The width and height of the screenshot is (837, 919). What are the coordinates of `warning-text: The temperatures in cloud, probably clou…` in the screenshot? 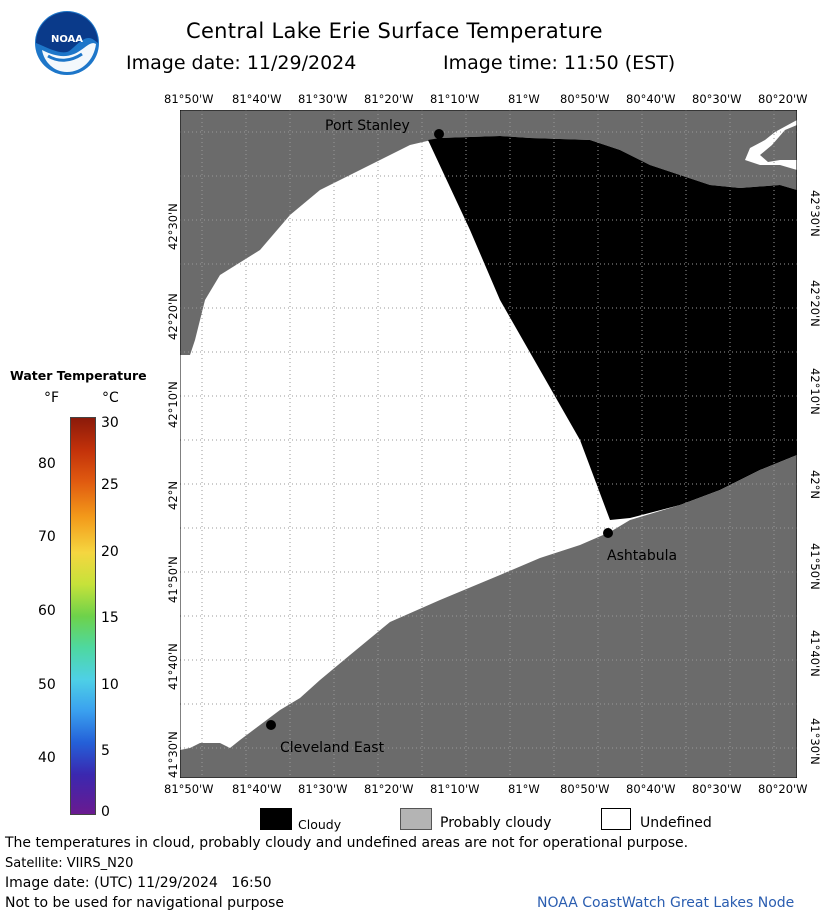 It's located at (347, 843).